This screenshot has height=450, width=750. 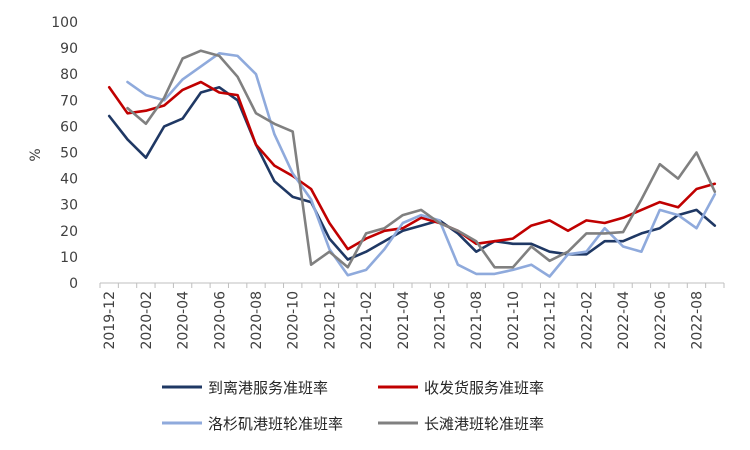 I want to click on legend-label: 长滩港班轮准班率, so click(x=484, y=424).